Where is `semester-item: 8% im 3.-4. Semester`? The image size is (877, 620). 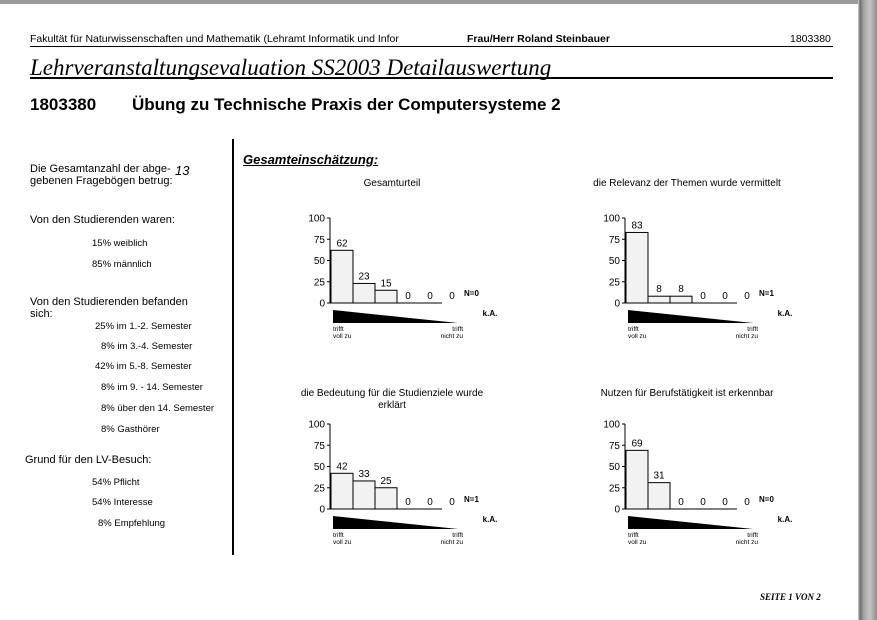 semester-item: 8% im 3.-4. Semester is located at coordinates (146, 346).